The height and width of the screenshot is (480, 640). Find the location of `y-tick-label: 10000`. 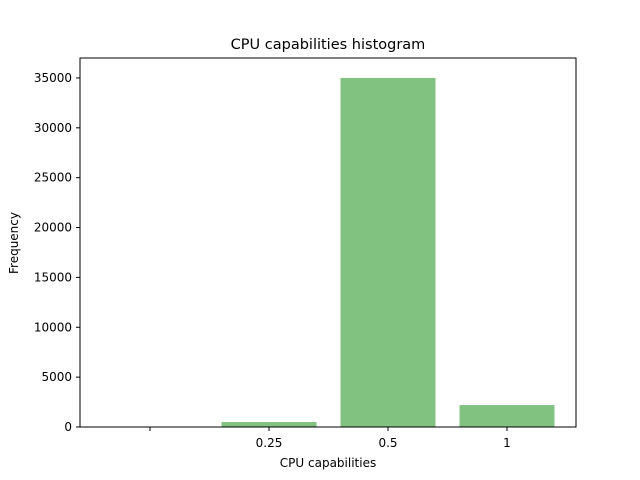

y-tick-label: 10000 is located at coordinates (53, 327).